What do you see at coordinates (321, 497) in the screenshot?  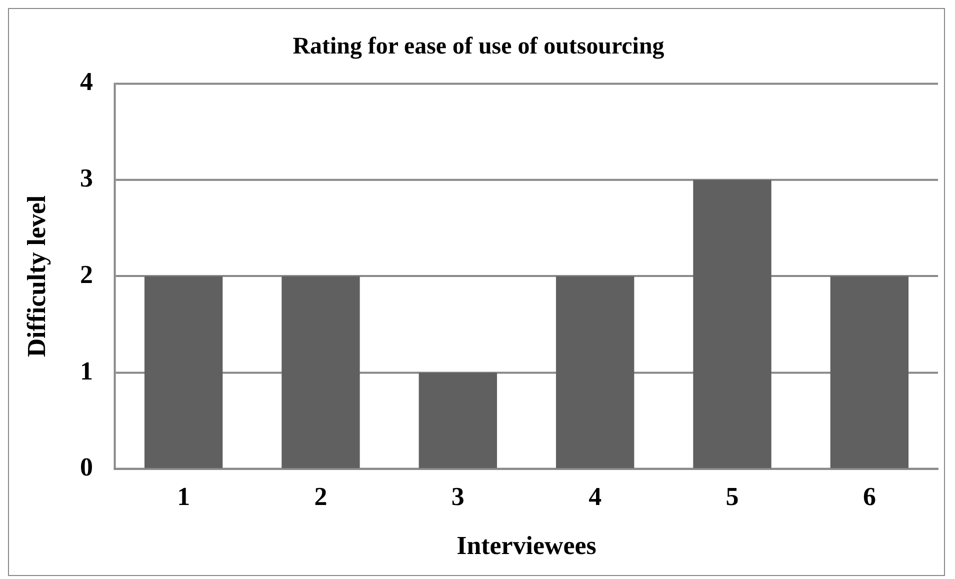 I see `x-tick-label: 2` at bounding box center [321, 497].